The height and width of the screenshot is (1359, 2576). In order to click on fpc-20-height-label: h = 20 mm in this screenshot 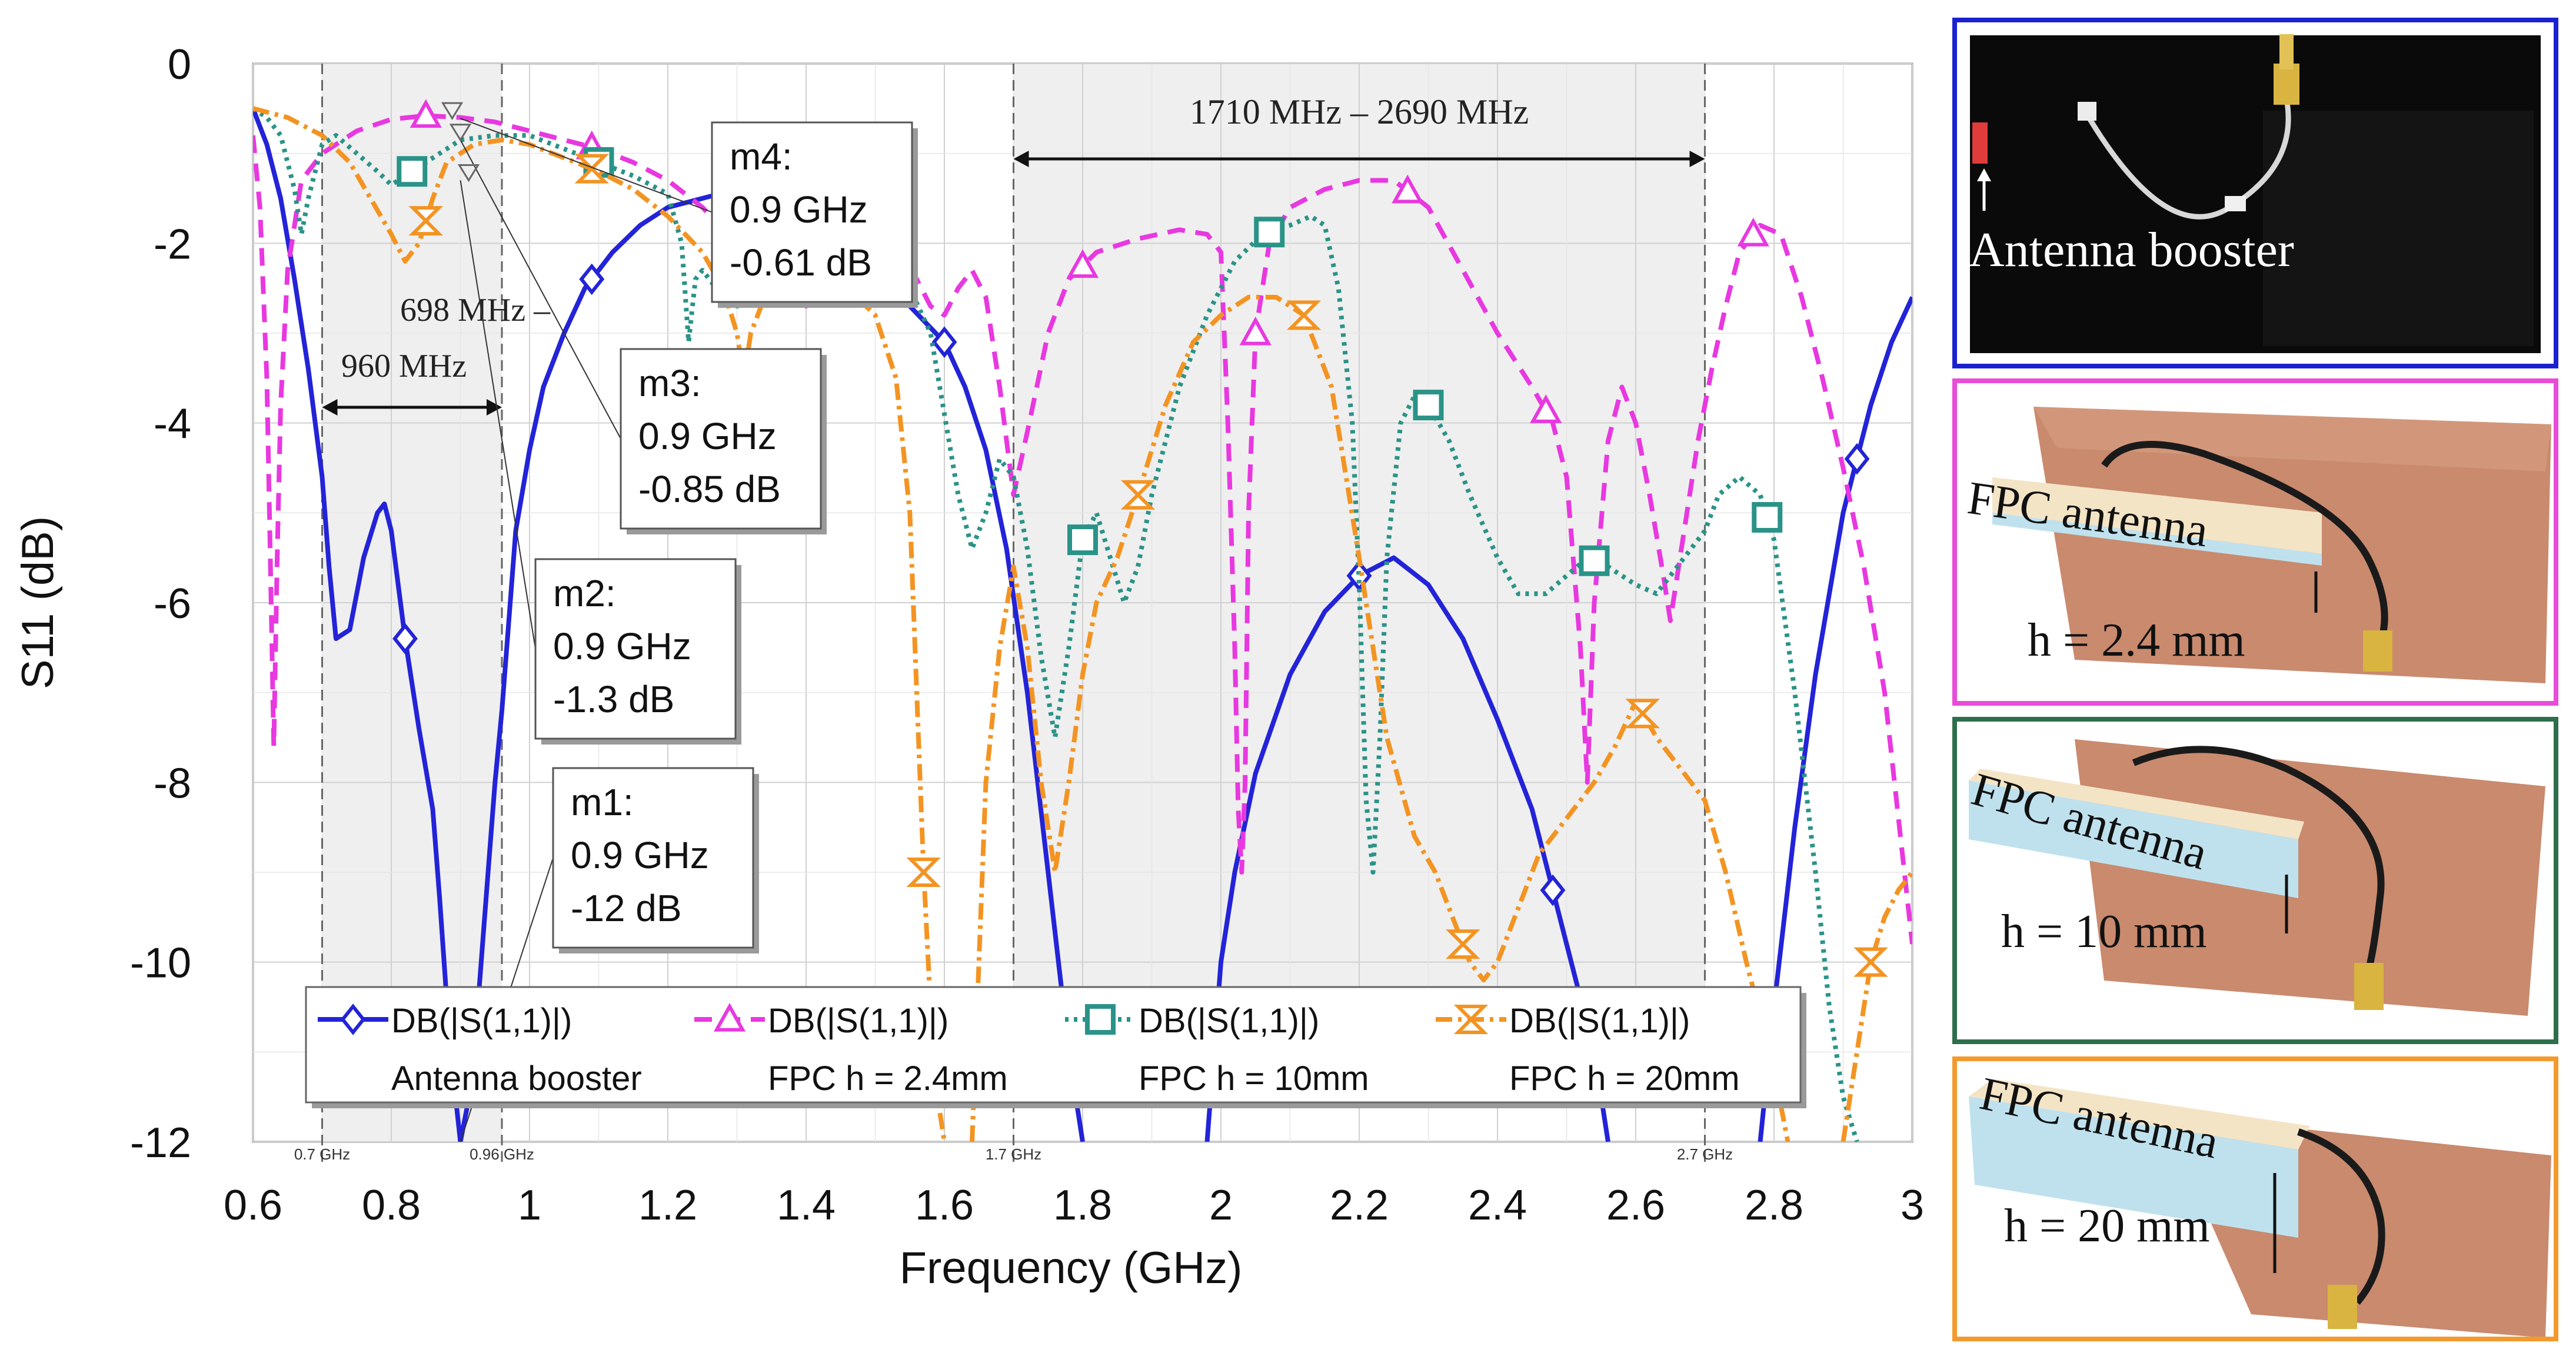, I will do `click(2107, 1226)`.